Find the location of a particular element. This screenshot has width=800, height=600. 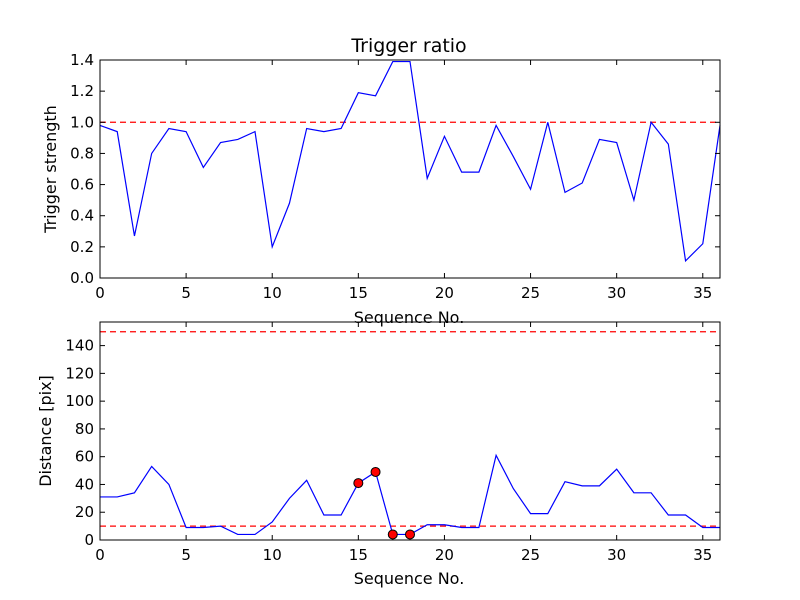

trigger-x-tick-label: 25 is located at coordinates (530, 293).